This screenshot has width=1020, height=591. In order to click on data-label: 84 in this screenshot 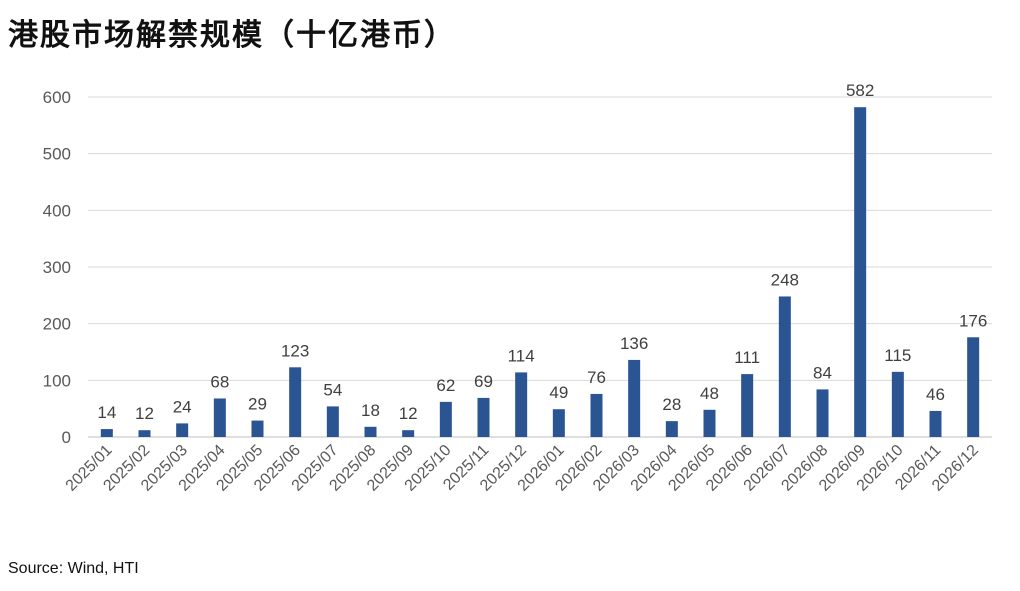, I will do `click(822, 372)`.